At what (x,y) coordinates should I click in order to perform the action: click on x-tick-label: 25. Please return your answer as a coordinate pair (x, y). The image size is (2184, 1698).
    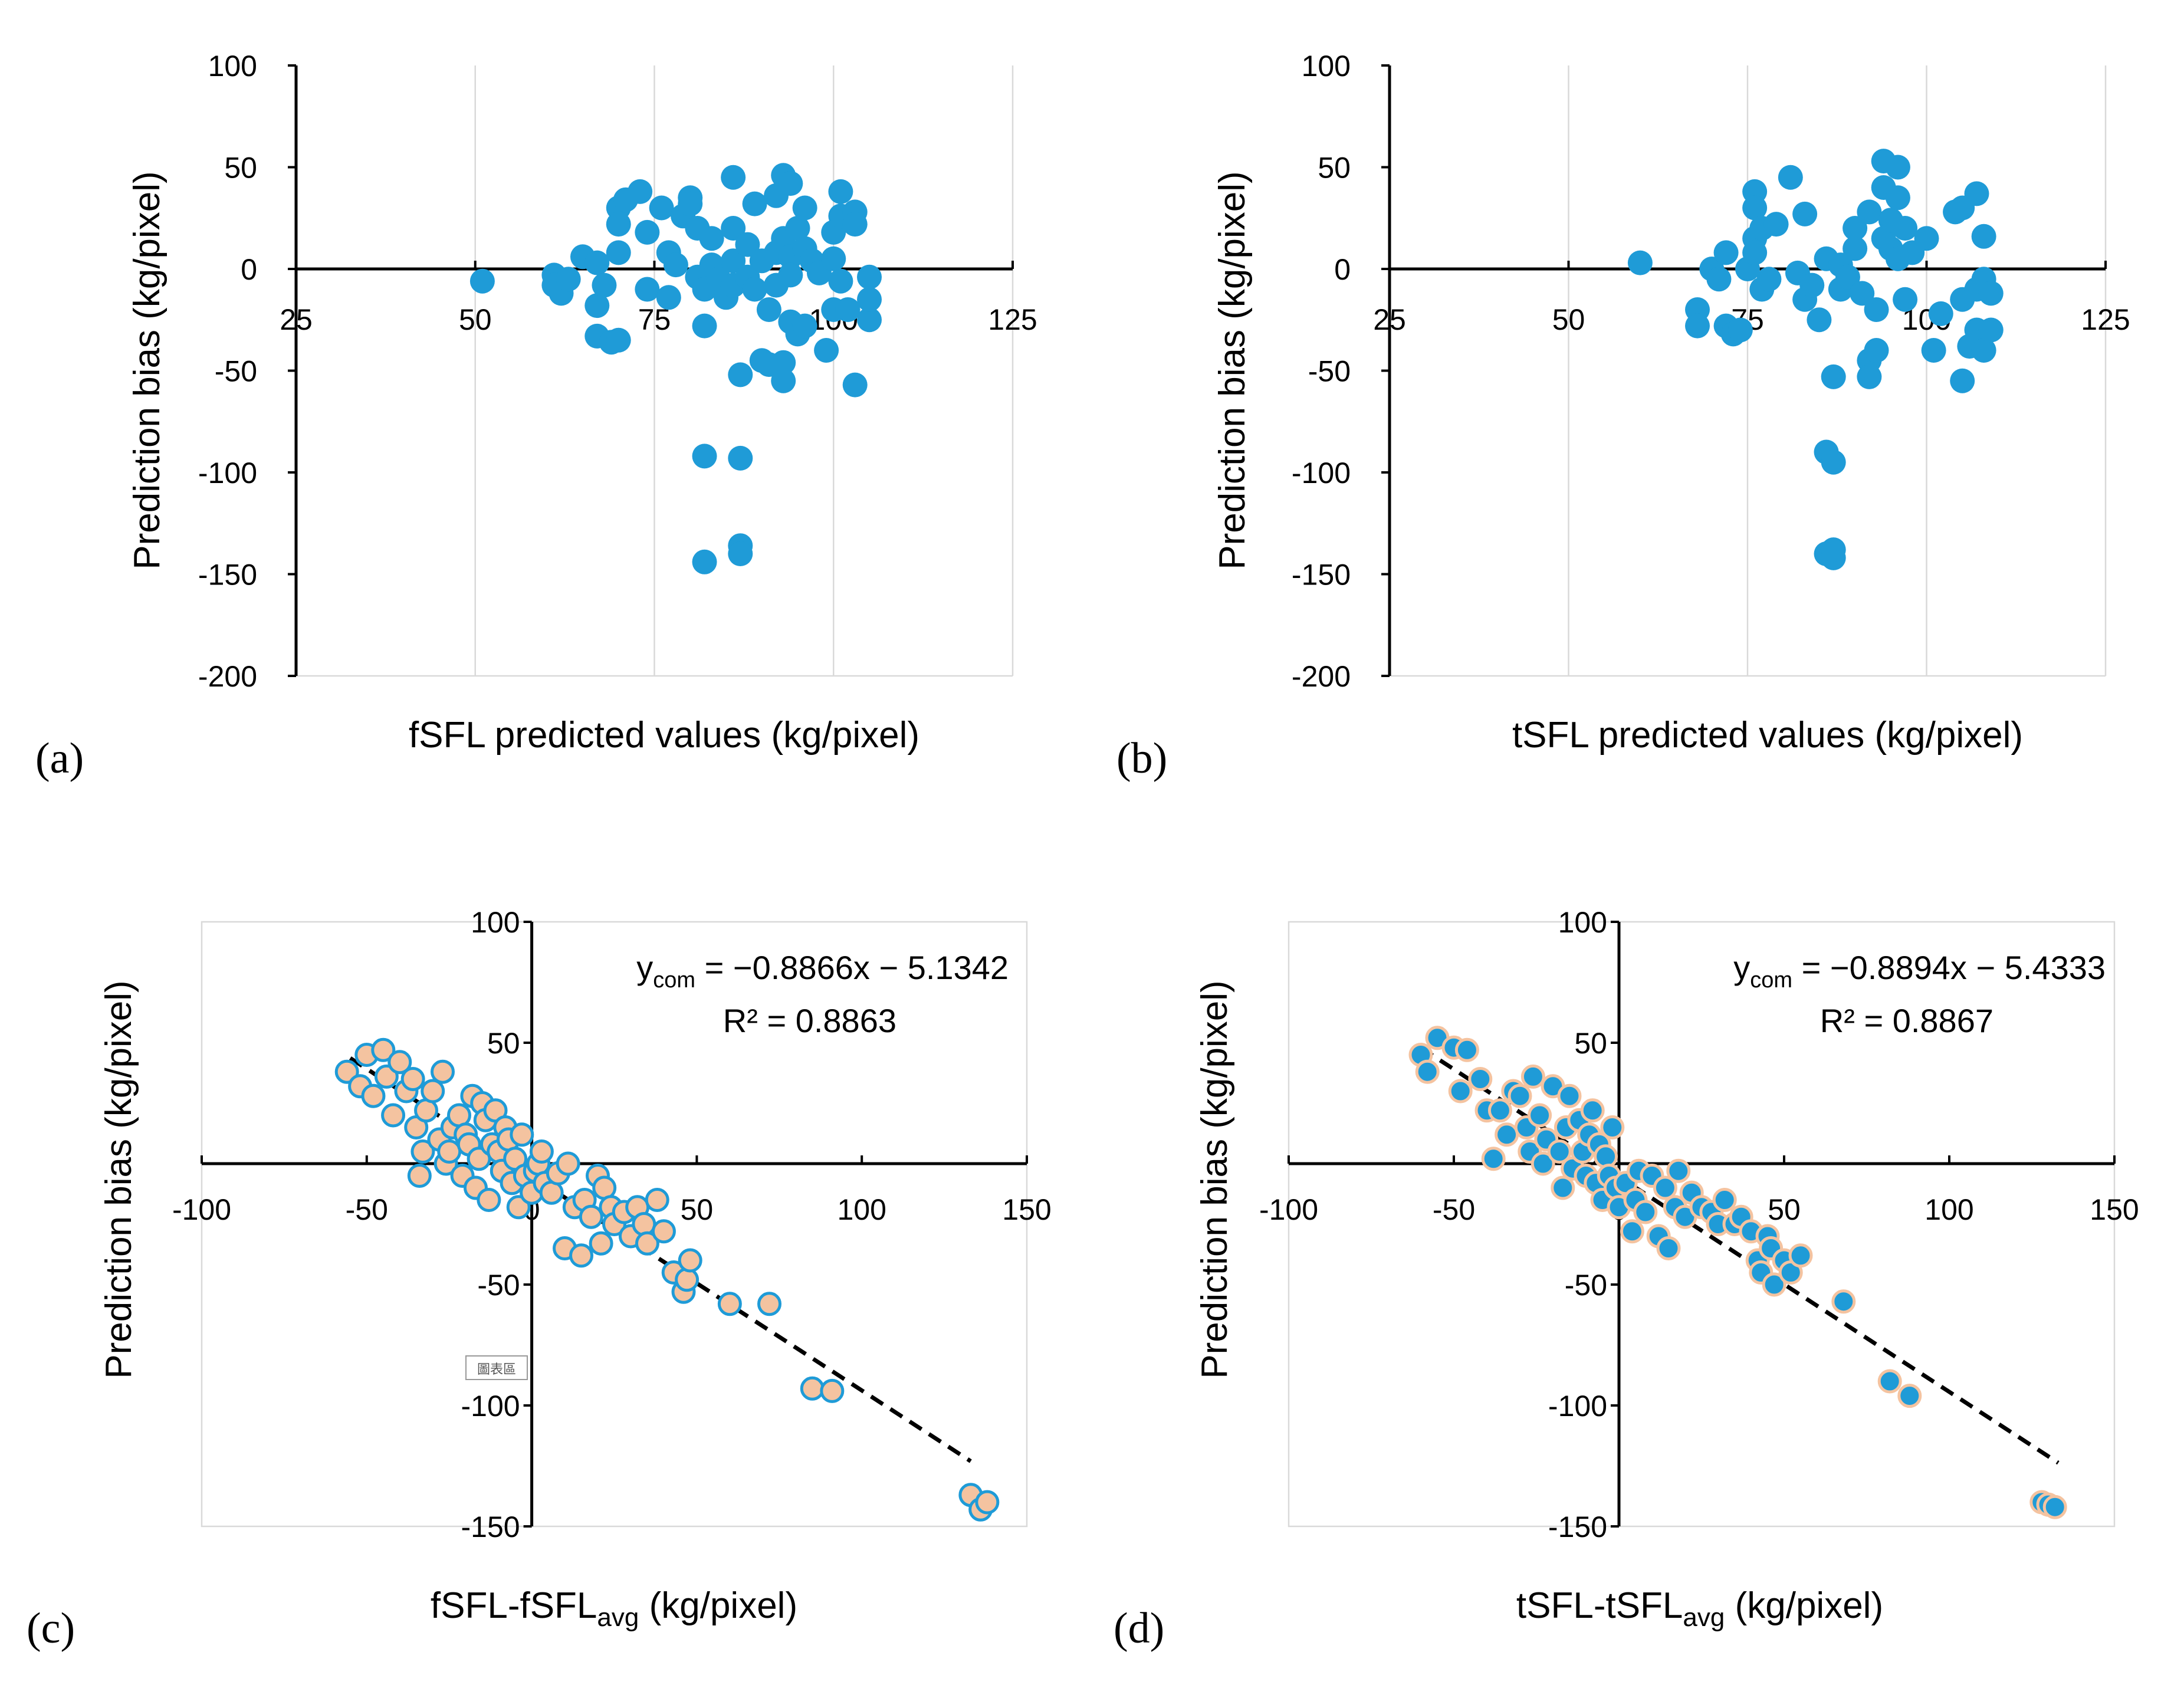
    Looking at the image, I should click on (1389, 320).